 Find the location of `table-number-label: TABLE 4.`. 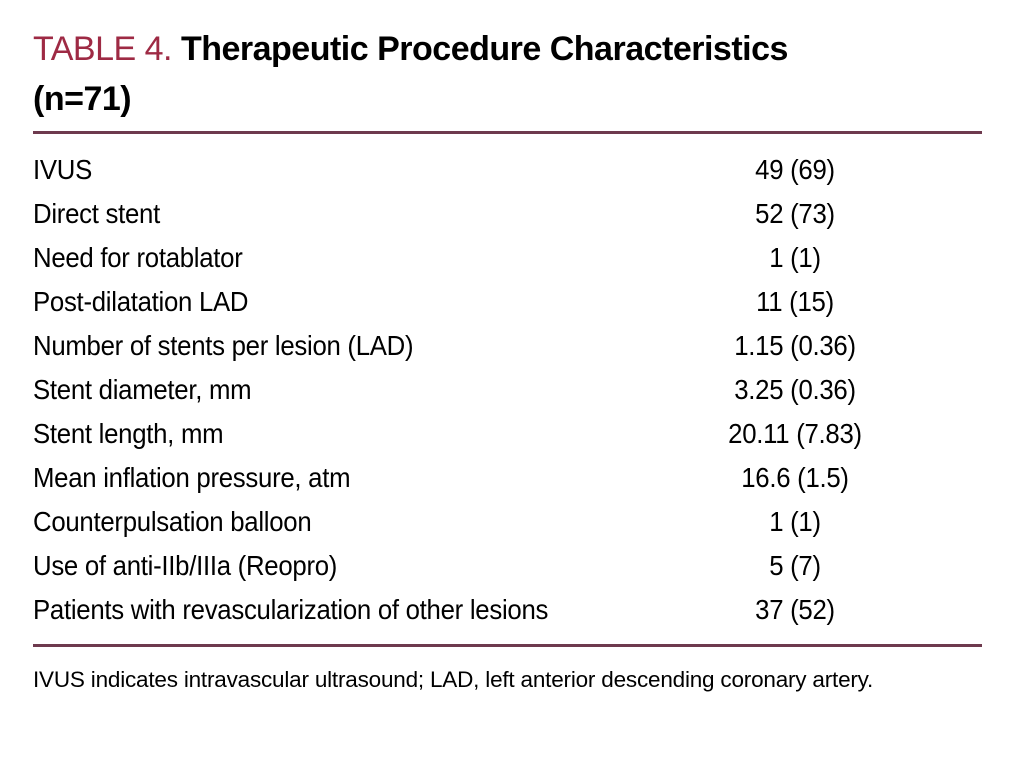

table-number-label: TABLE 4. is located at coordinates (103, 49).